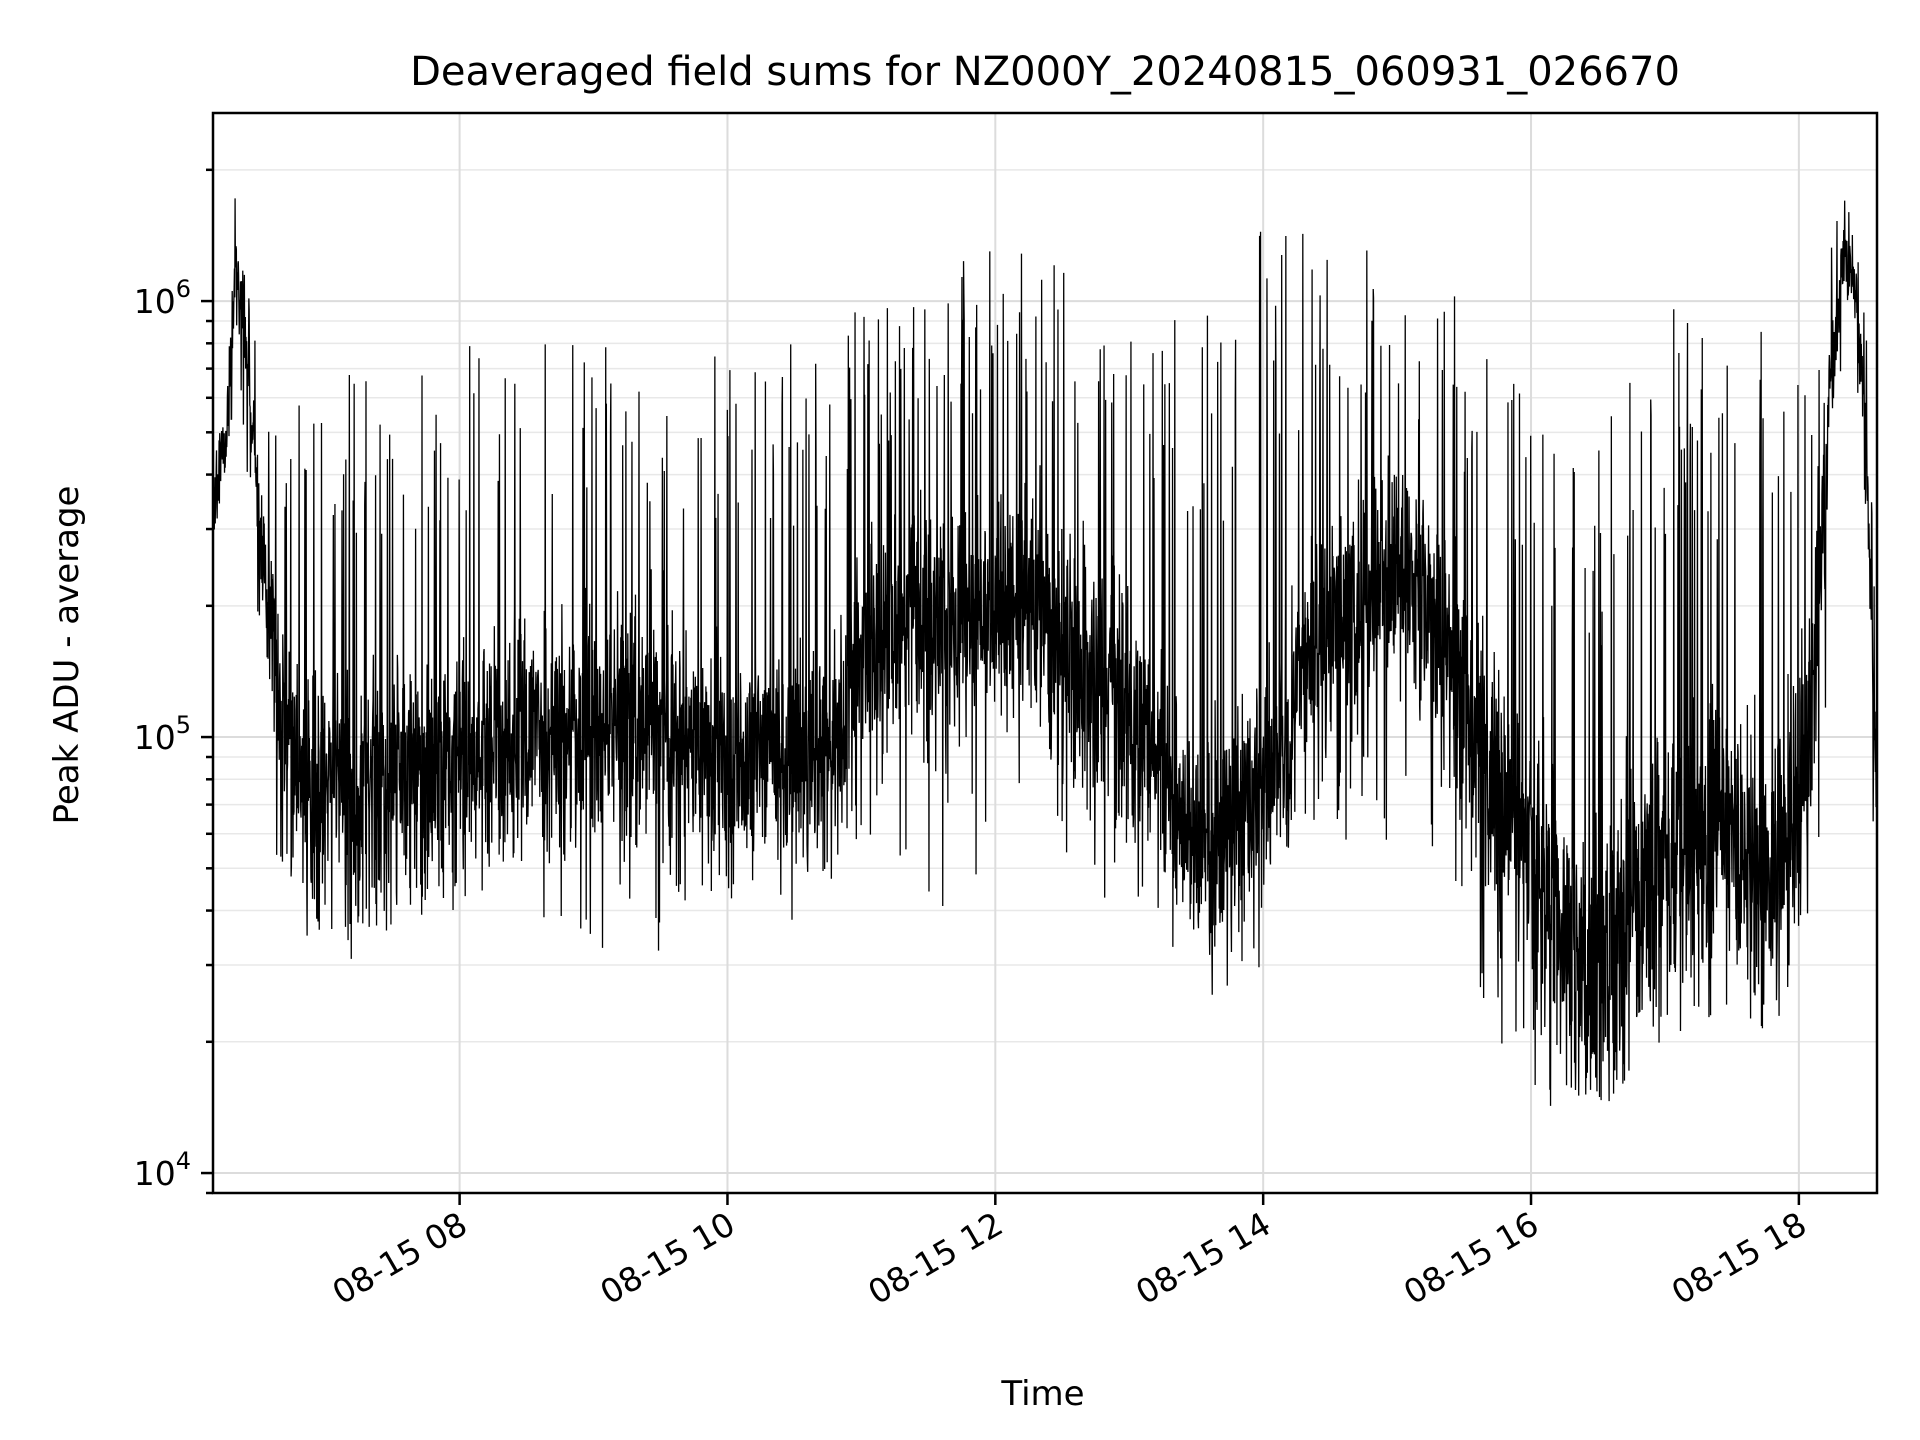  What do you see at coordinates (162, 298) in the screenshot?
I see `y-tick-label: 10⁶` at bounding box center [162, 298].